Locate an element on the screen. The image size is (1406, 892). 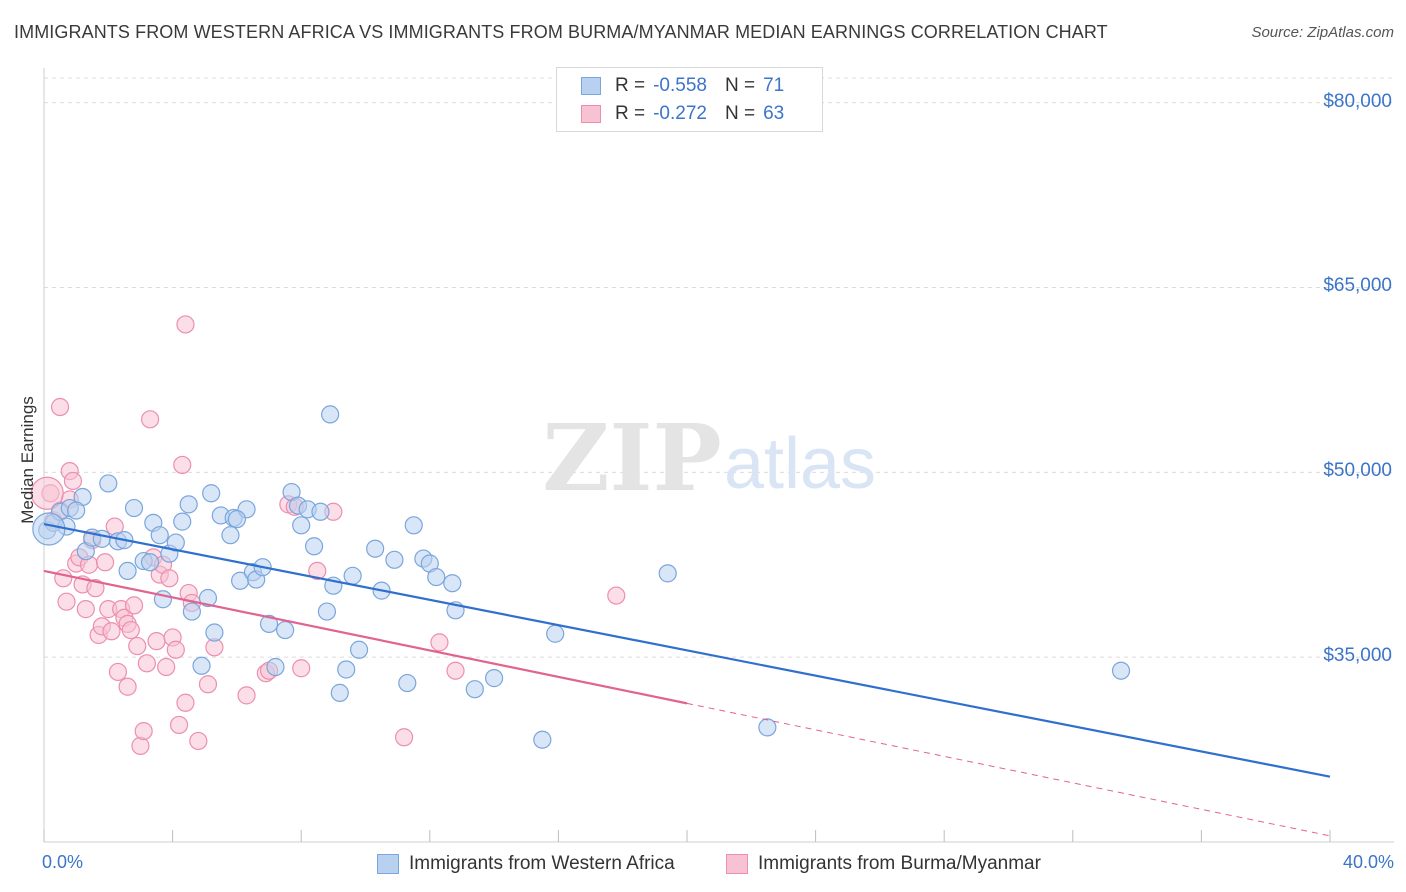
legend-row-burma-myanmar: R = -0.272 N = 63 is located at coordinates (682, 114).